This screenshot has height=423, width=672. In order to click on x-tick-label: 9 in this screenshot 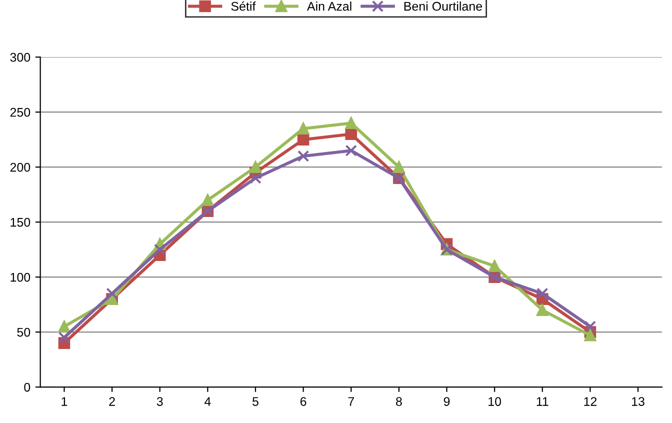, I will do `click(447, 401)`.